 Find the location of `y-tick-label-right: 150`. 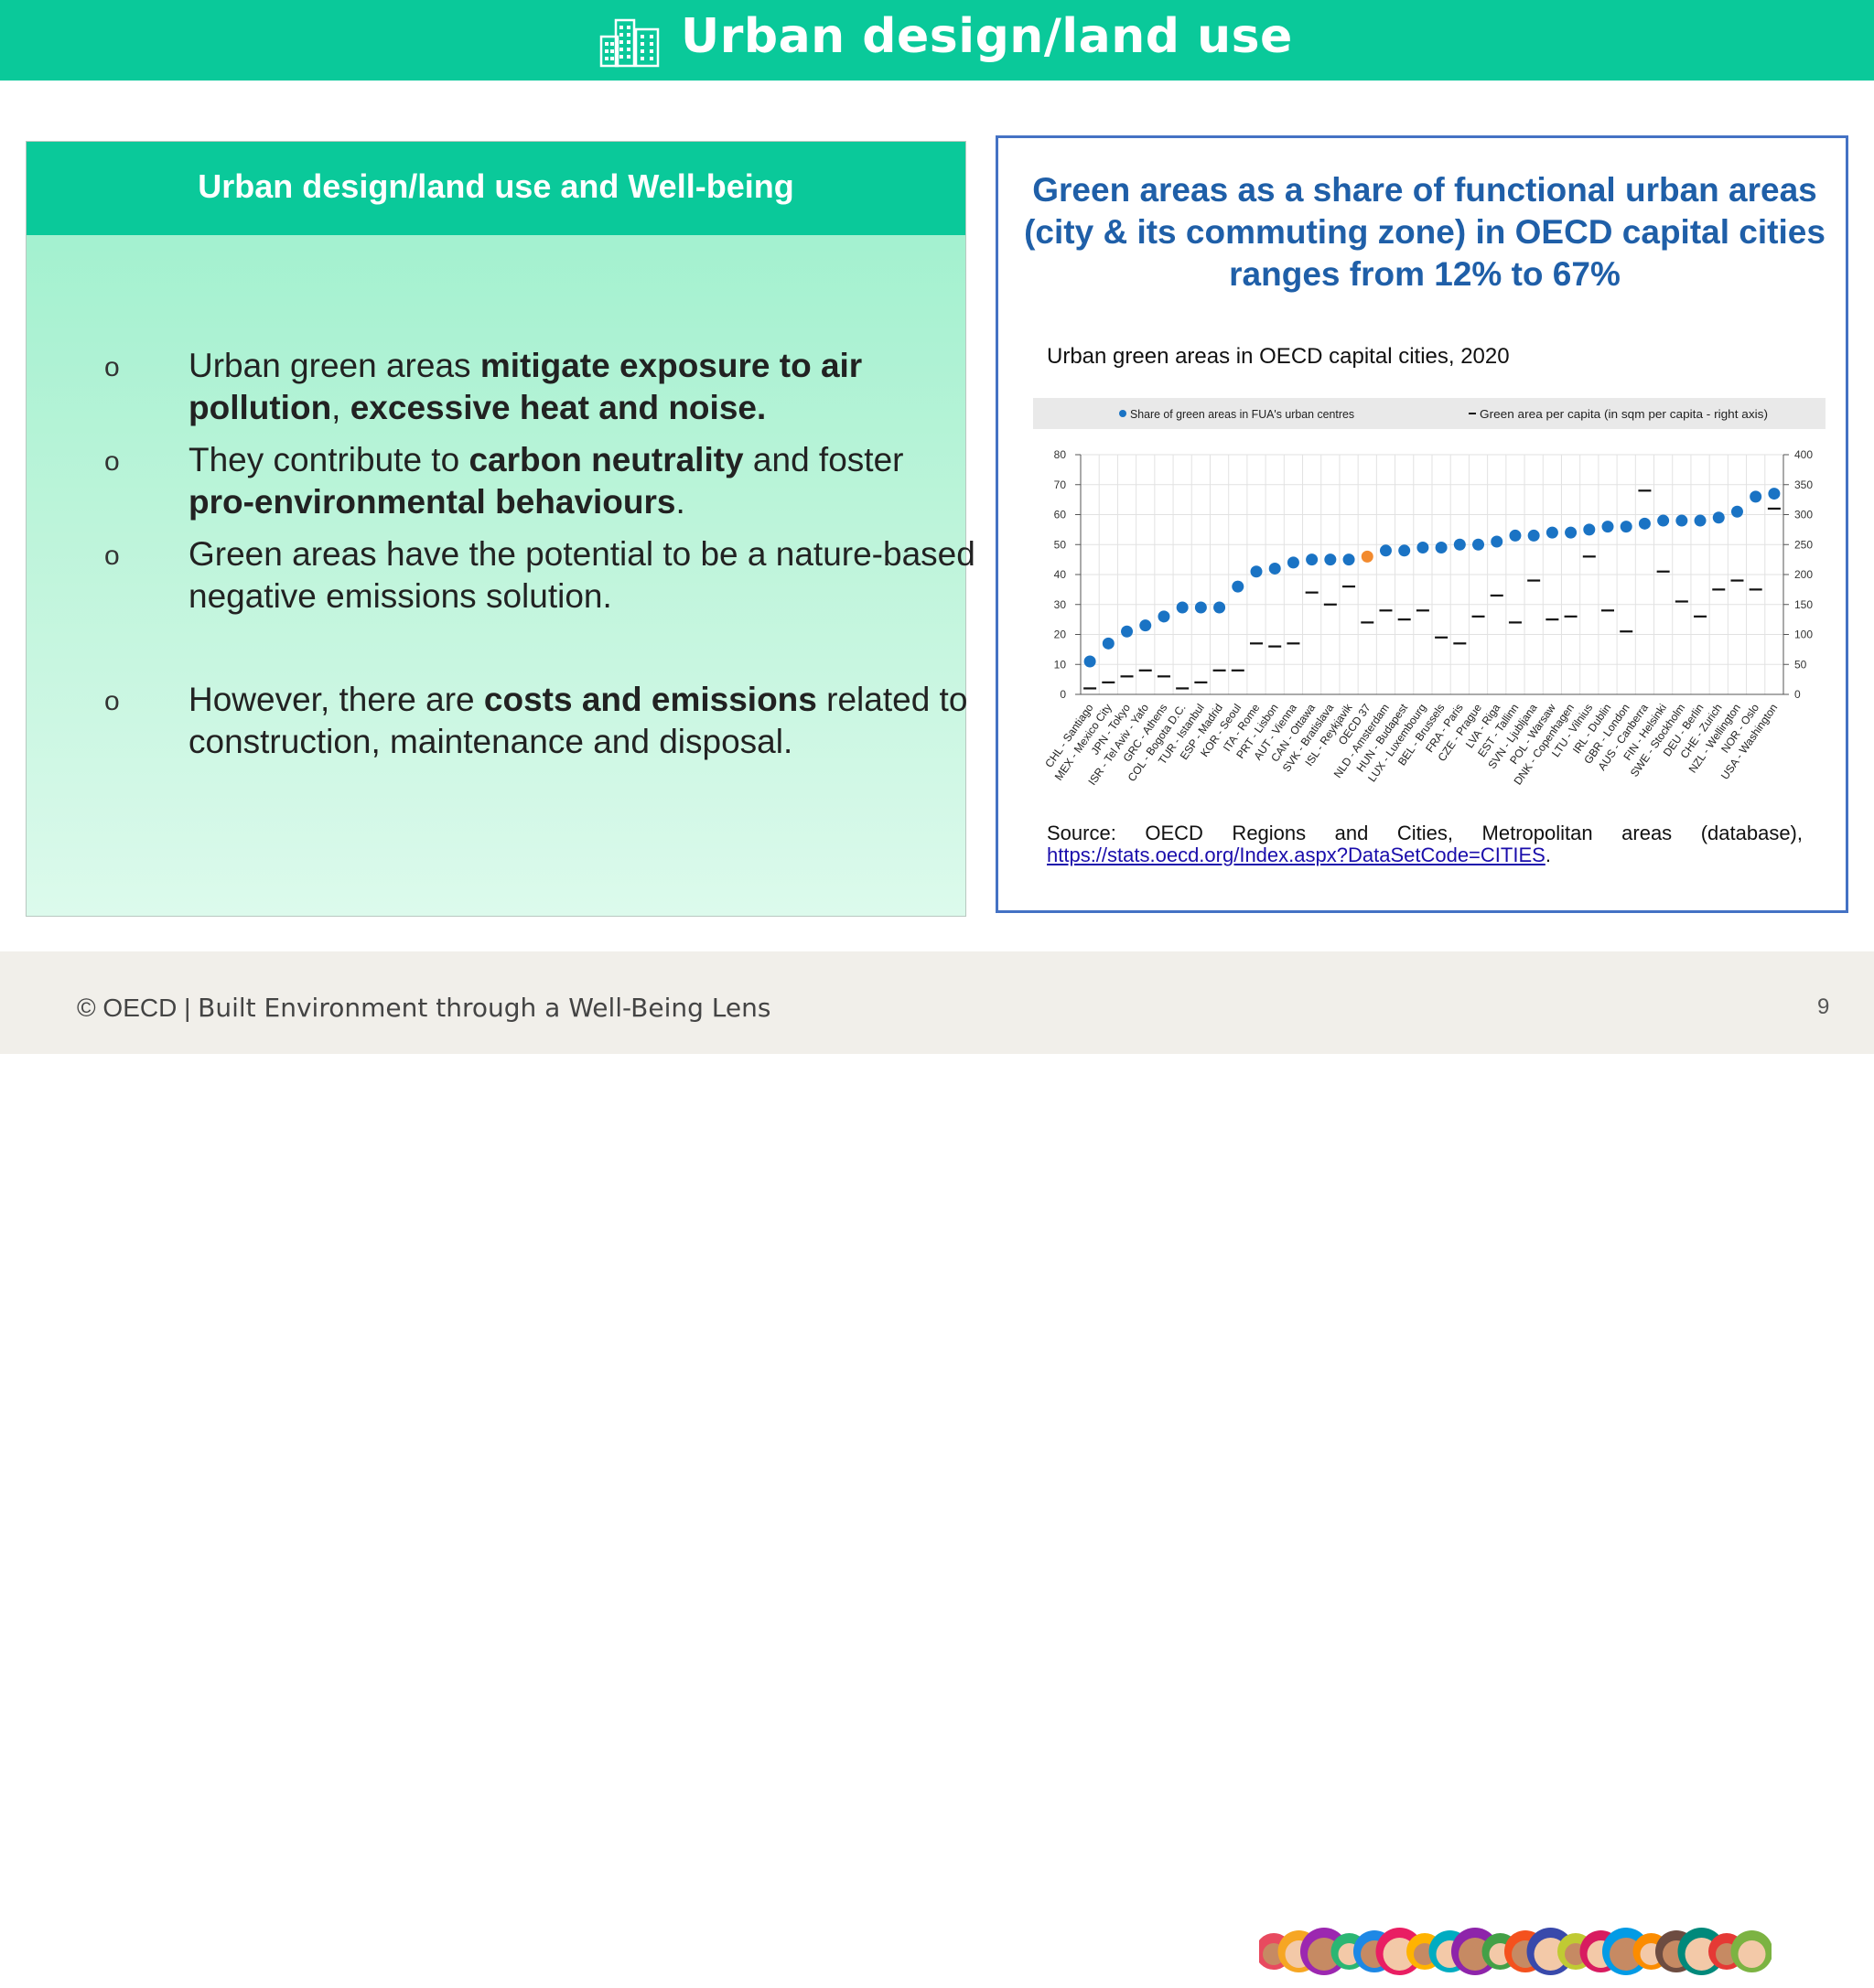

y-tick-label-right: 150 is located at coordinates (1803, 604).